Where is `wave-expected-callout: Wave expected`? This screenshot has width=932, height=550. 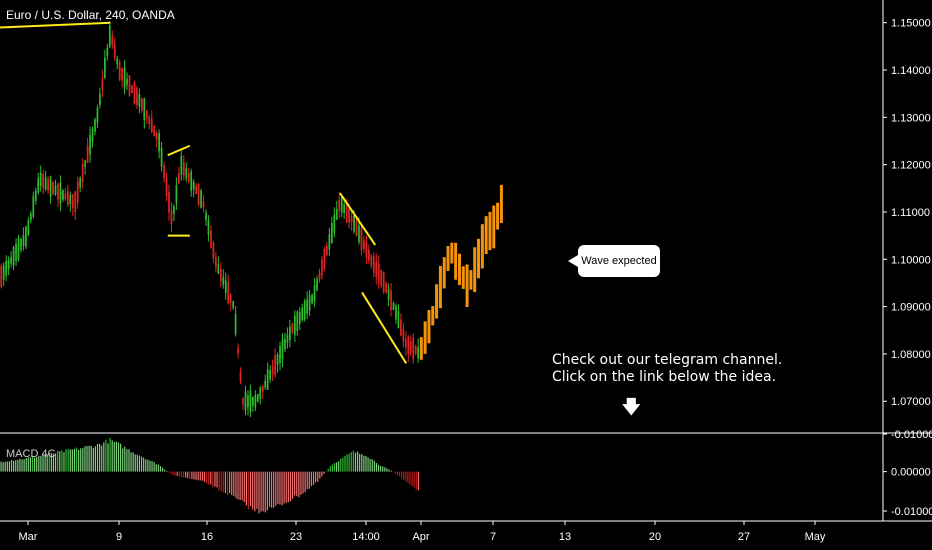 wave-expected-callout: Wave expected is located at coordinates (614, 261).